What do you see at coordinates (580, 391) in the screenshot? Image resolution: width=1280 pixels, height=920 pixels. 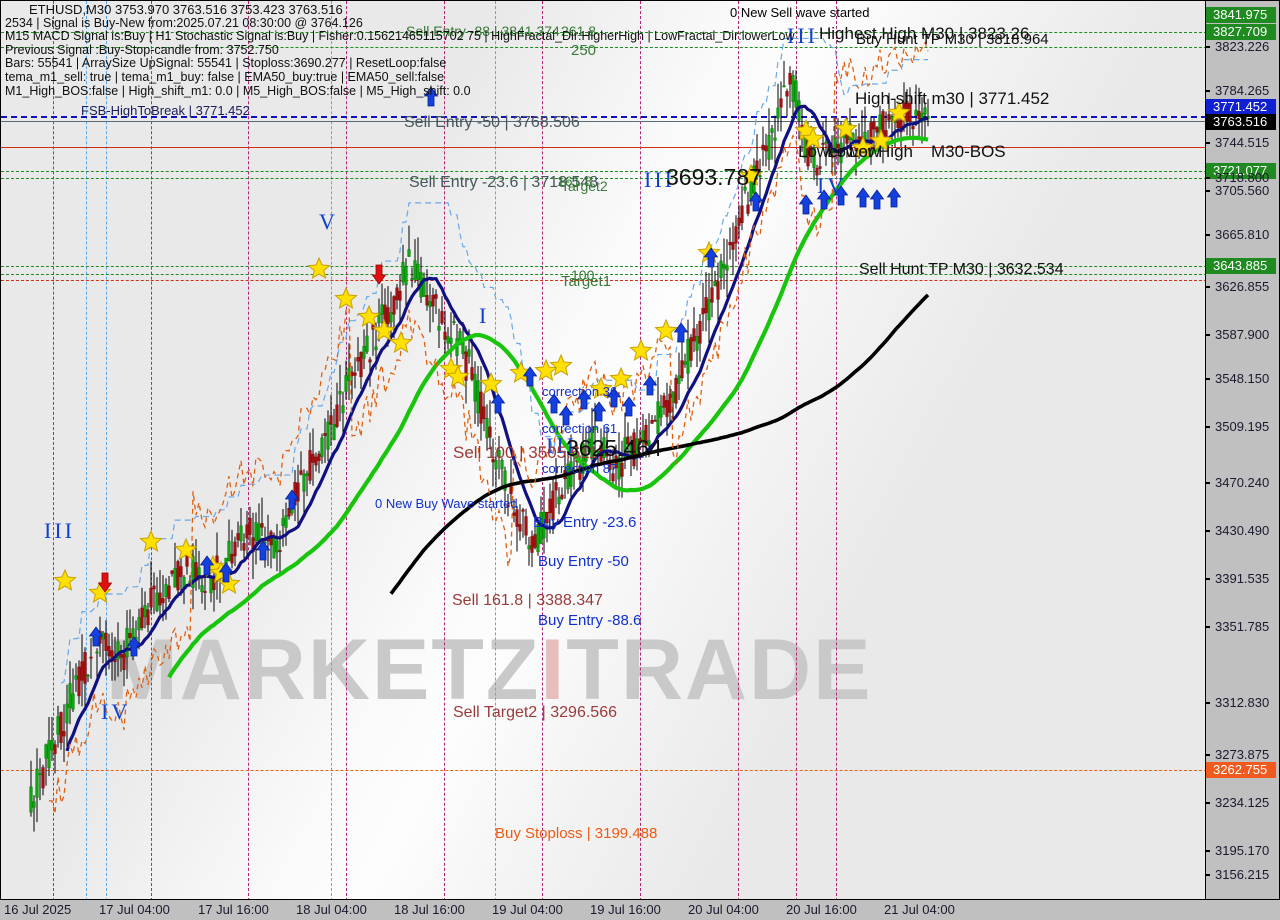 I see `annotation-correction-36: correction 36` at bounding box center [580, 391].